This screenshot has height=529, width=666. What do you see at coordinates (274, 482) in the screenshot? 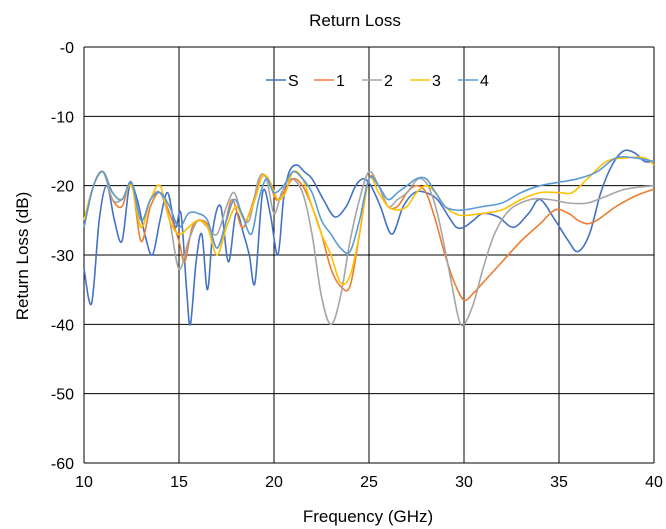
I see `x-tick-label: 20` at bounding box center [274, 482].